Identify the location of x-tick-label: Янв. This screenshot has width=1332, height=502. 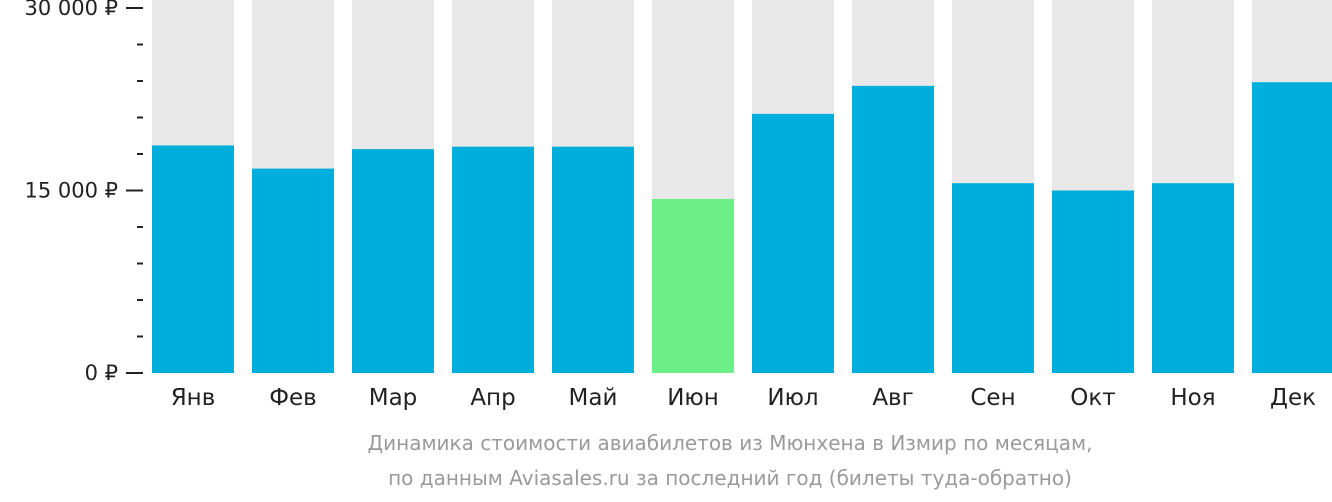
(193, 398).